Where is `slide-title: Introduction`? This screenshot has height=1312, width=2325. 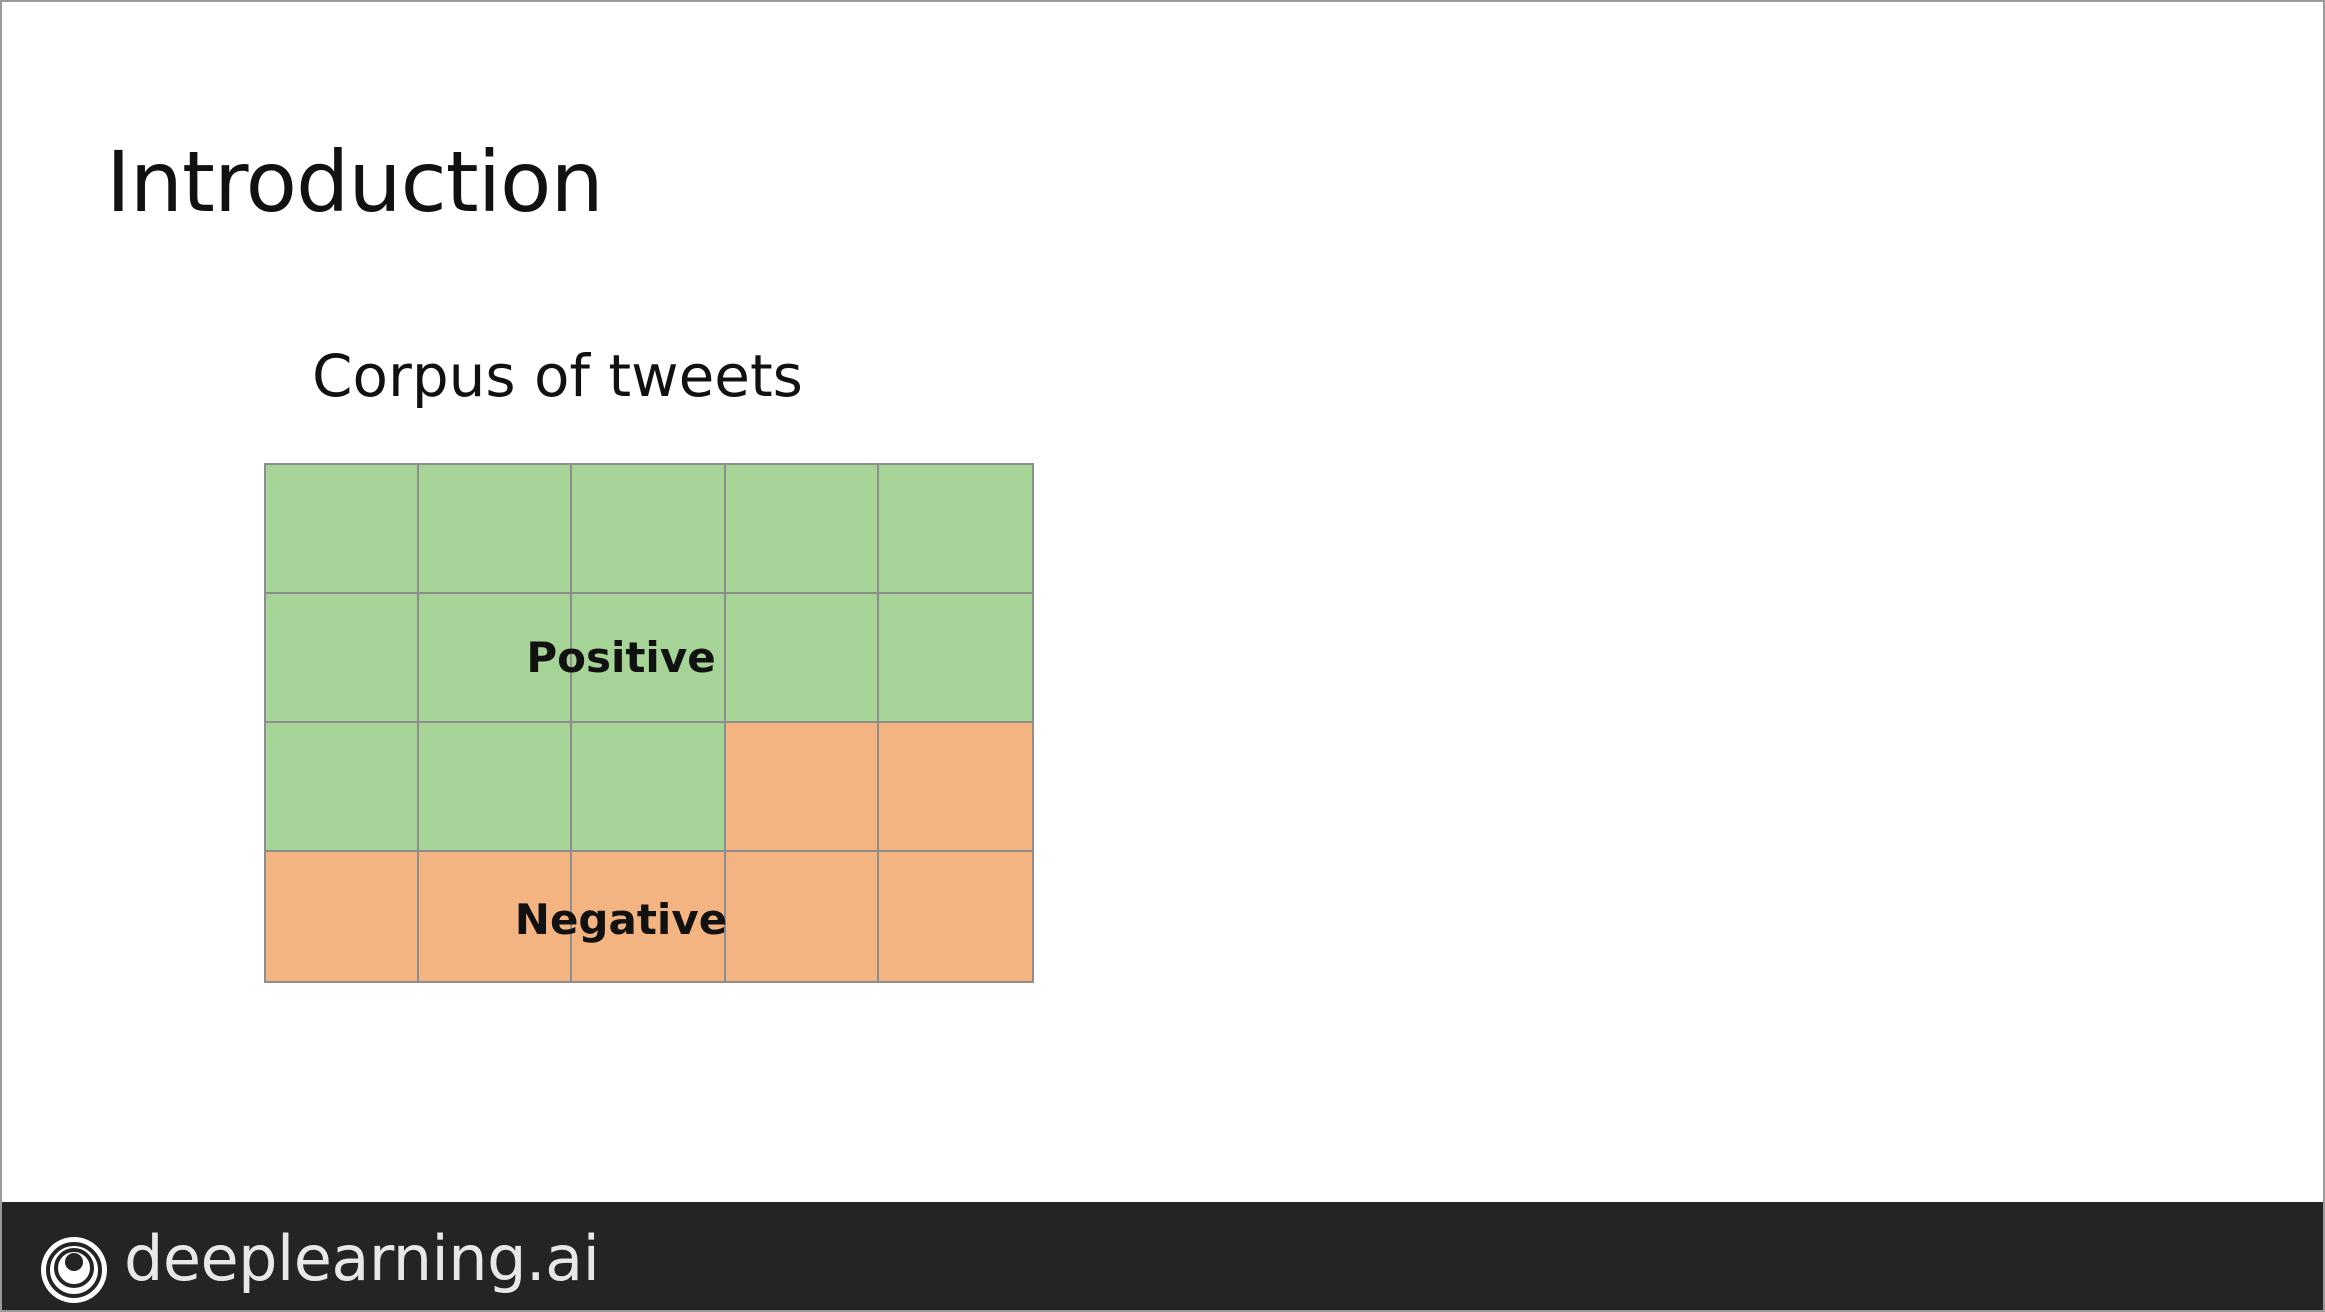 slide-title: Introduction is located at coordinates (355, 182).